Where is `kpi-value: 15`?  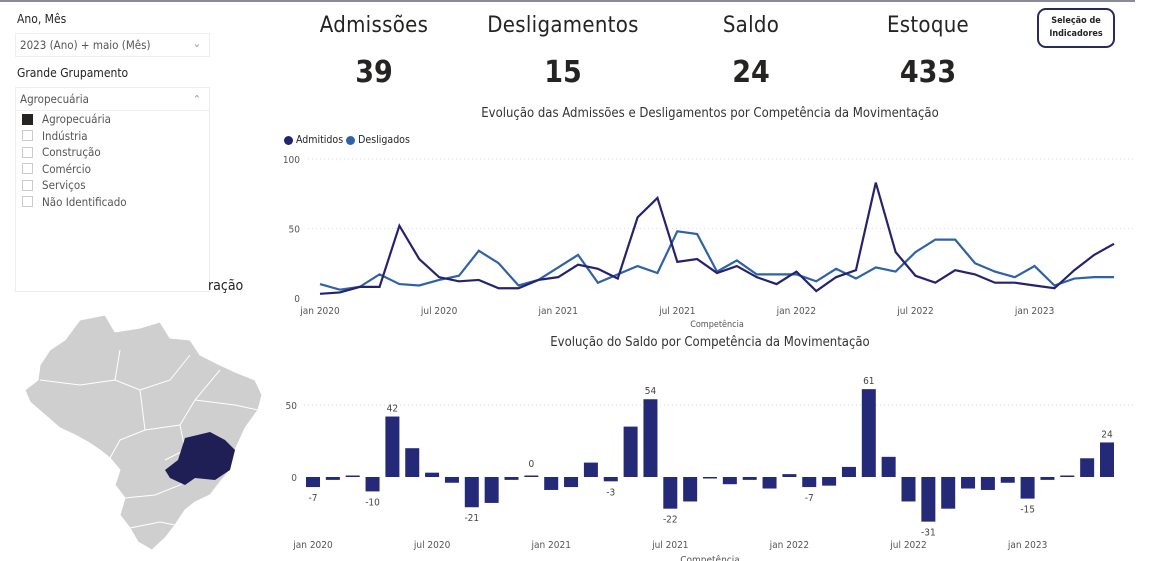
kpi-value: 15 is located at coordinates (563, 72).